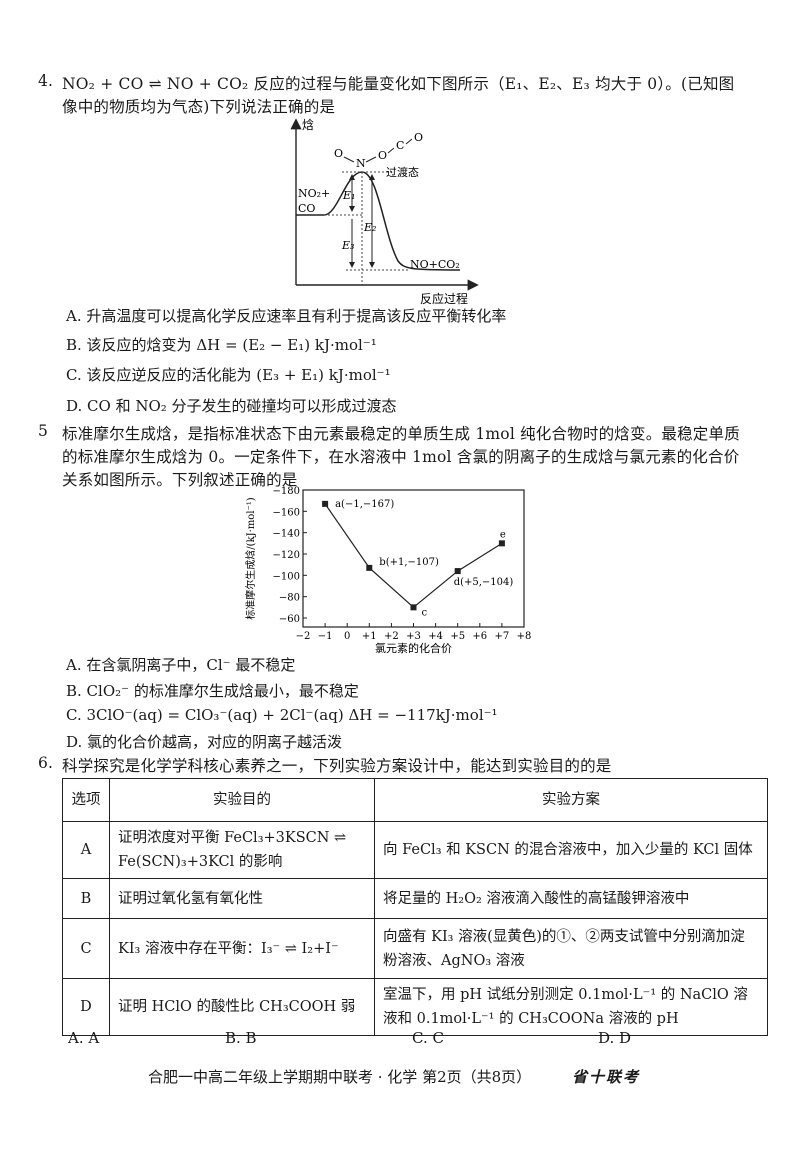  What do you see at coordinates (435, 636) in the screenshot?
I see `x-tick-label: +4` at bounding box center [435, 636].